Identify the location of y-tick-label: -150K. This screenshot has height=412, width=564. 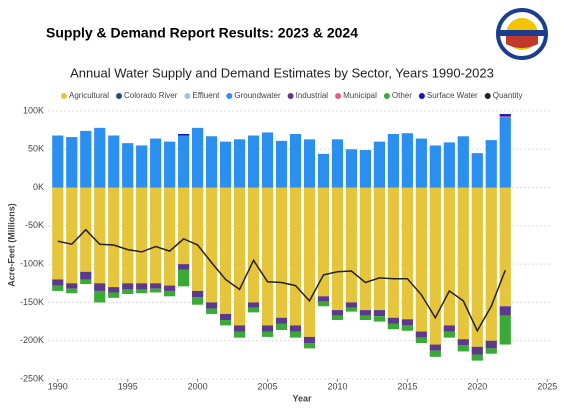
(32, 302).